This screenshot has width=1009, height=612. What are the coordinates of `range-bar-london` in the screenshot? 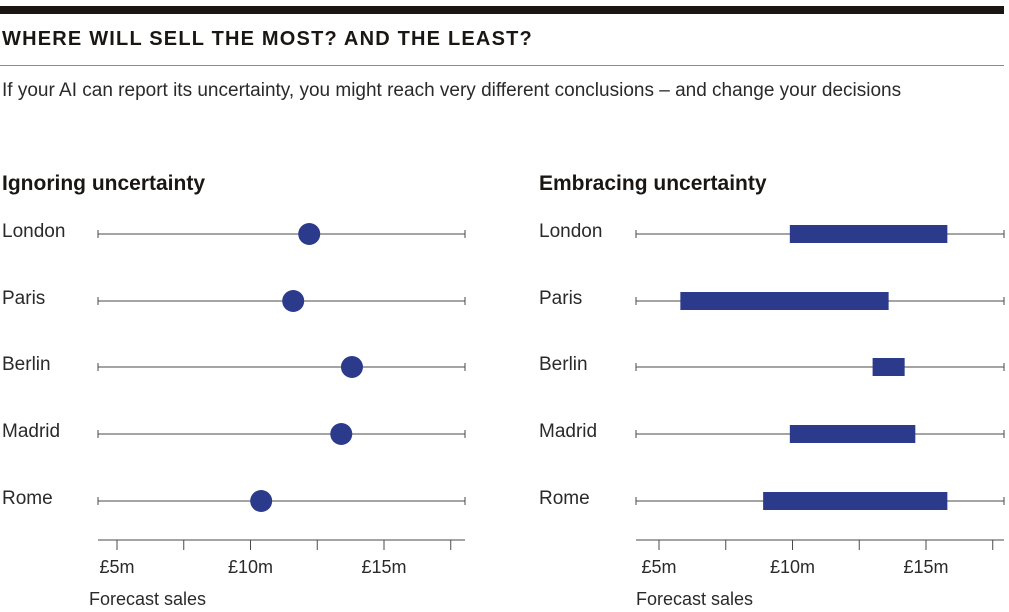 It's located at (868, 234).